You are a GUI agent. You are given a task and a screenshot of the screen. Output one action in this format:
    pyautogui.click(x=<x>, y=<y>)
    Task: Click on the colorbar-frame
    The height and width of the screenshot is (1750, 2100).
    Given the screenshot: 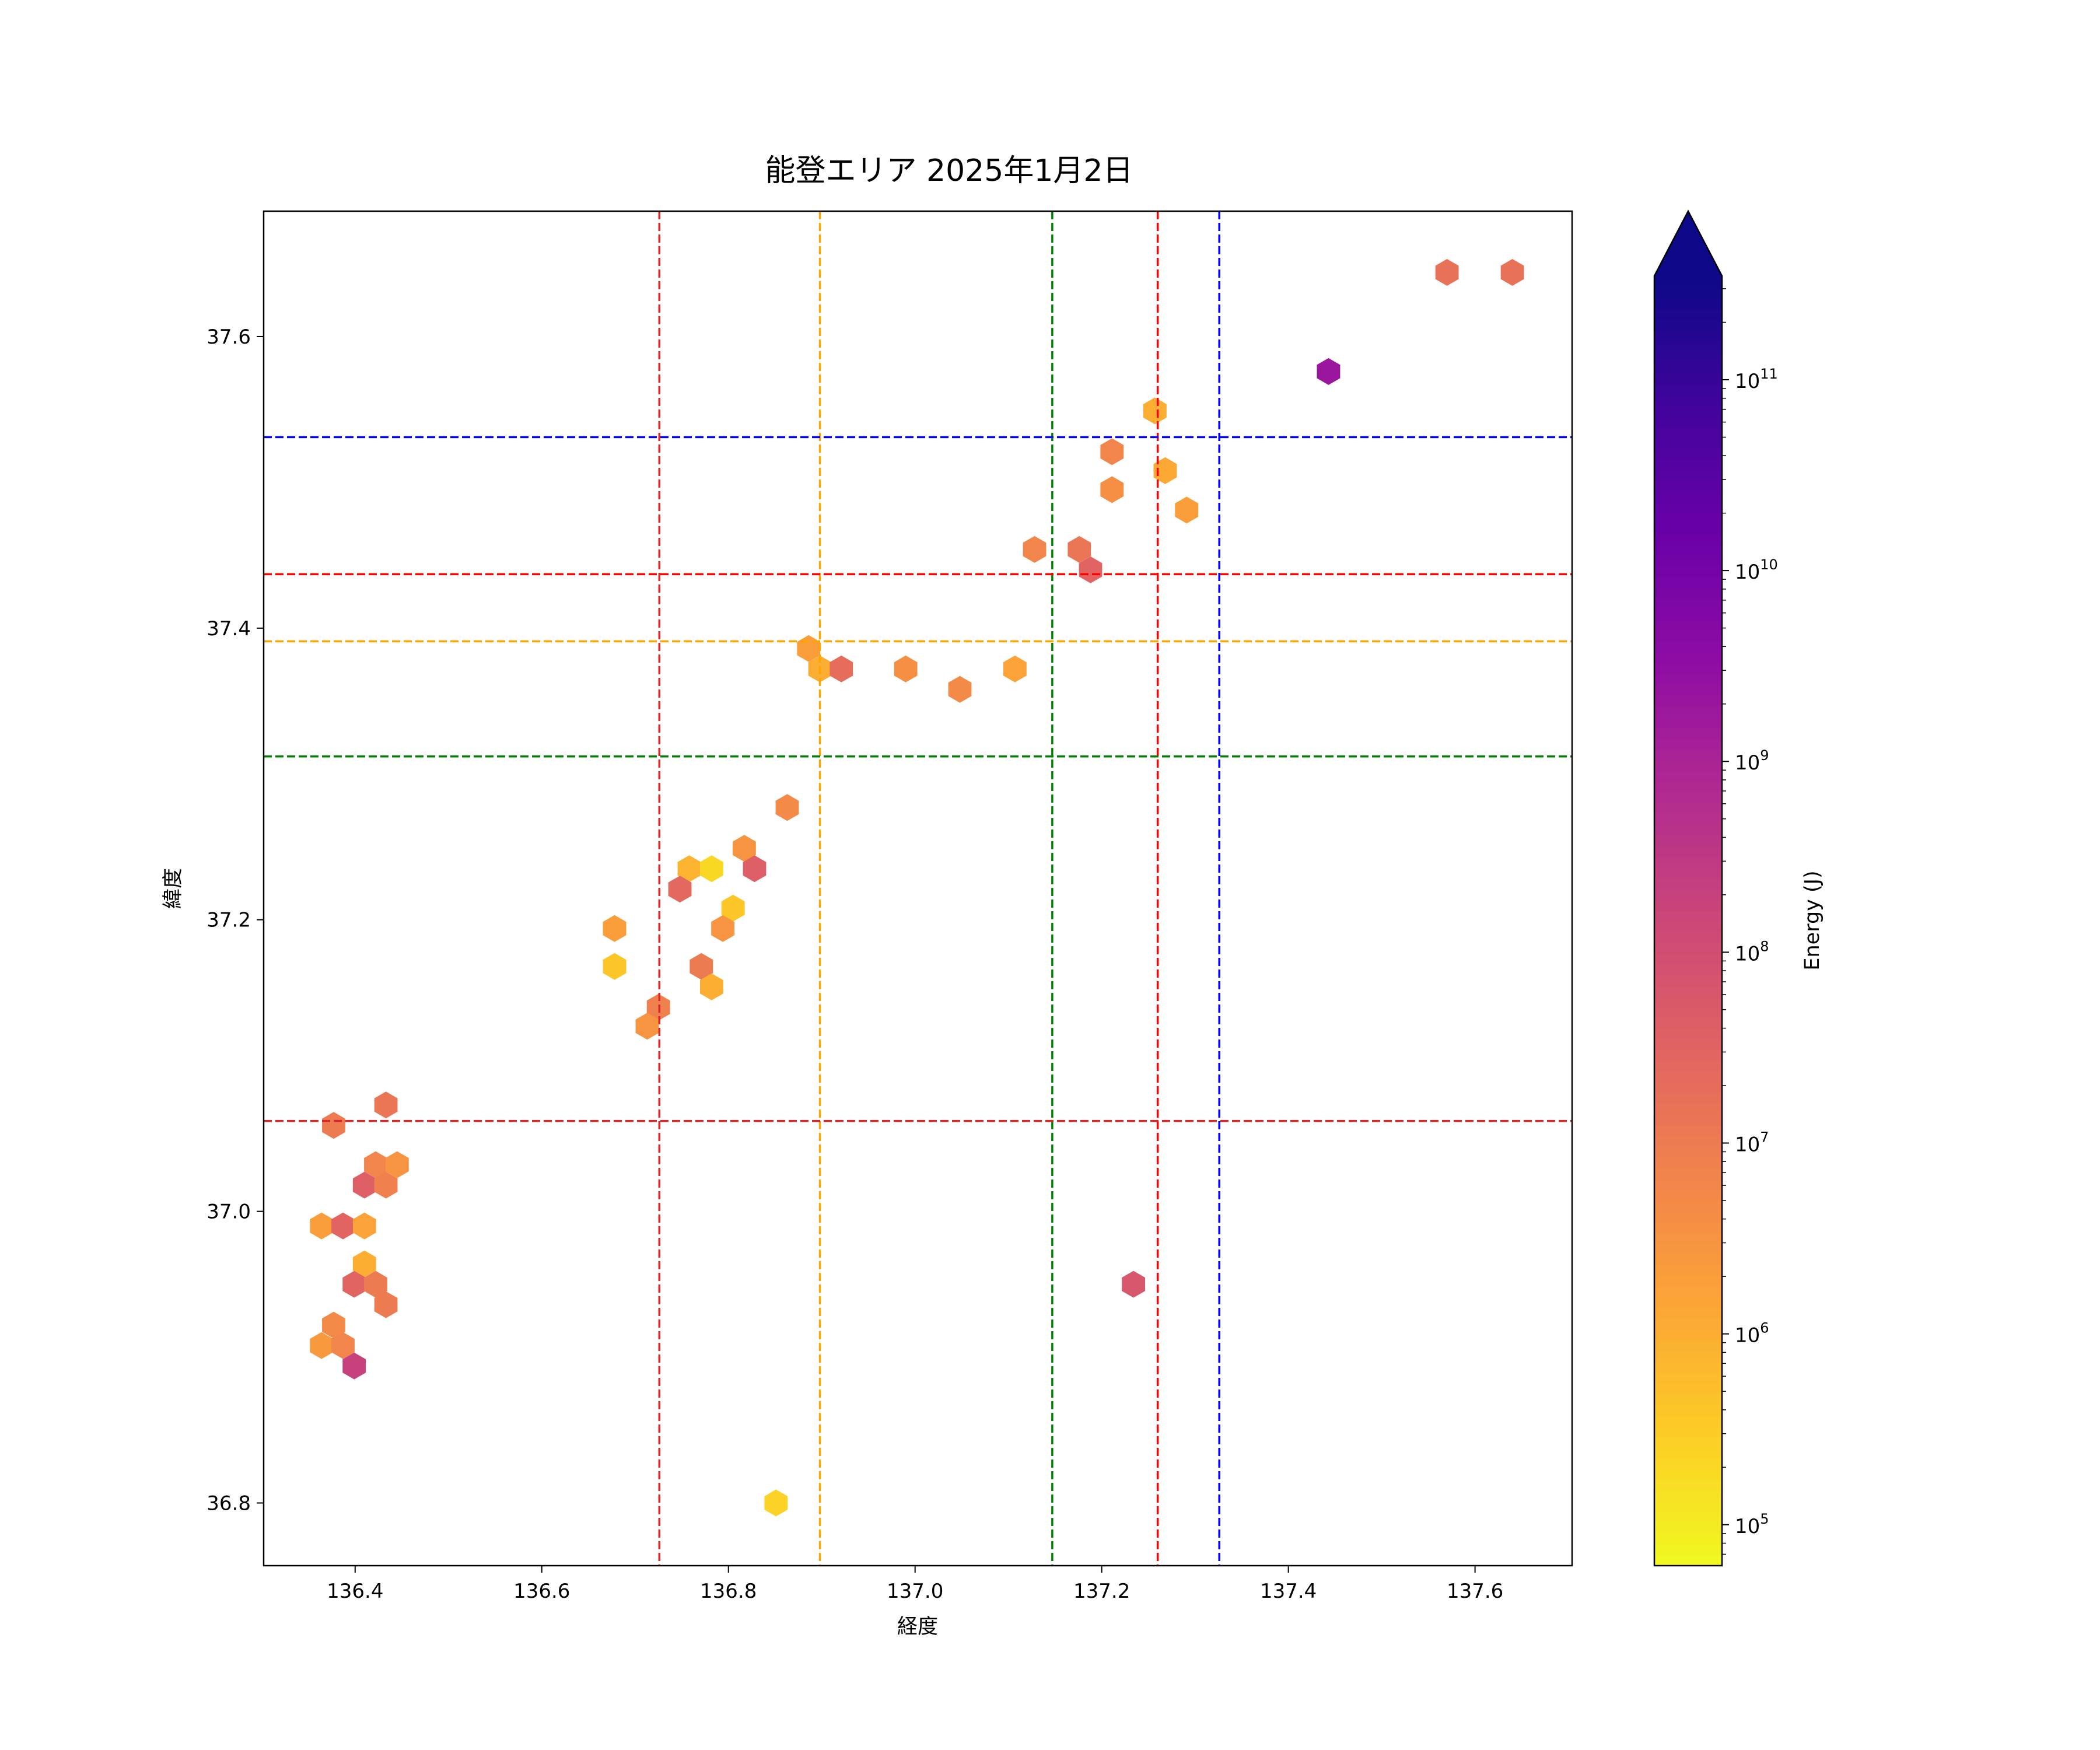 What is the action you would take?
    pyautogui.click(x=1688, y=888)
    